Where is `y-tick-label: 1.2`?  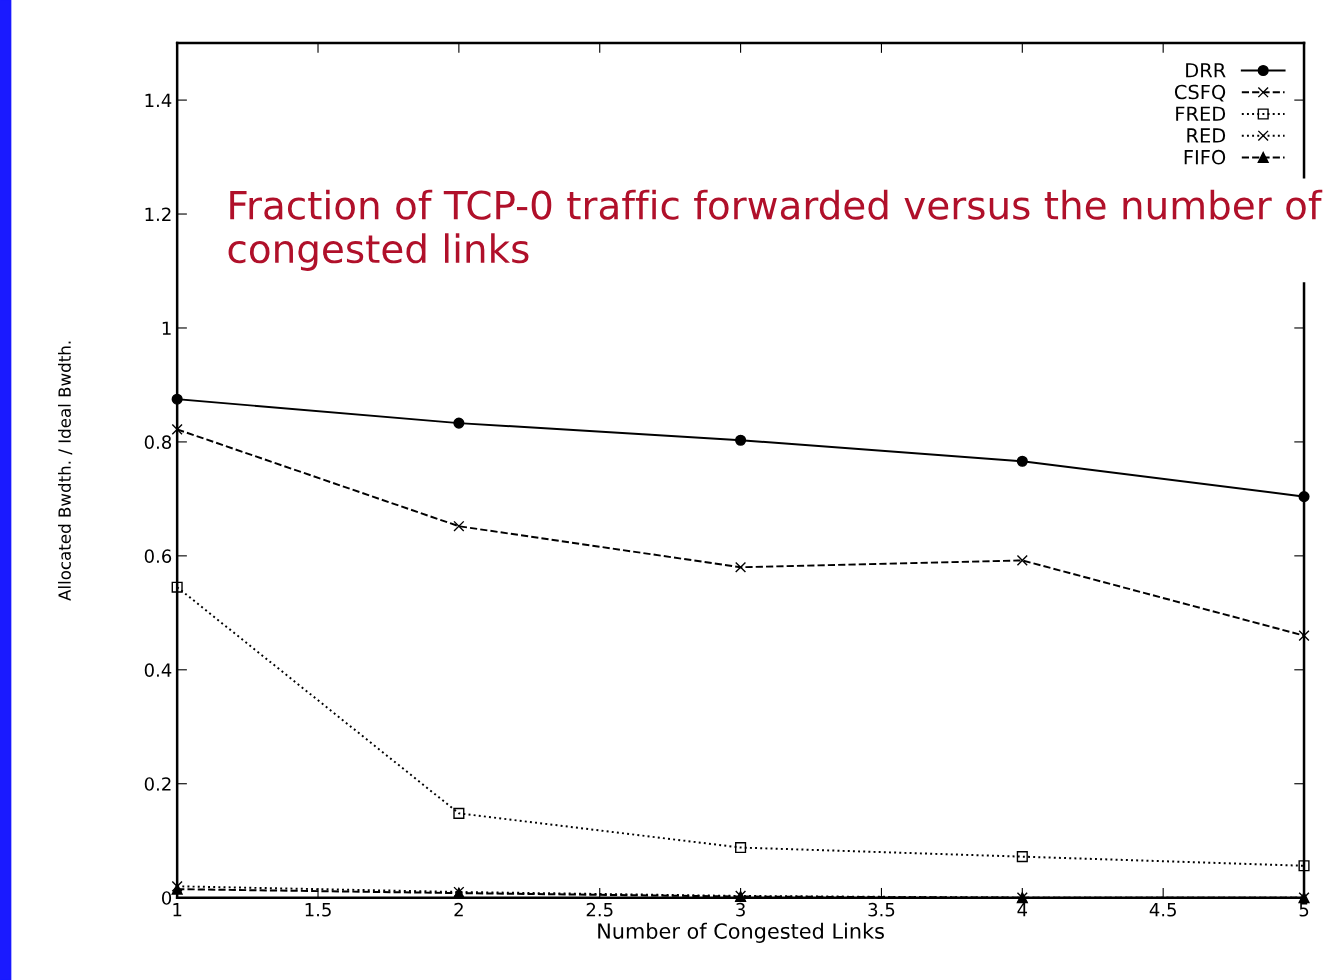 y-tick-label: 1.2 is located at coordinates (158, 214).